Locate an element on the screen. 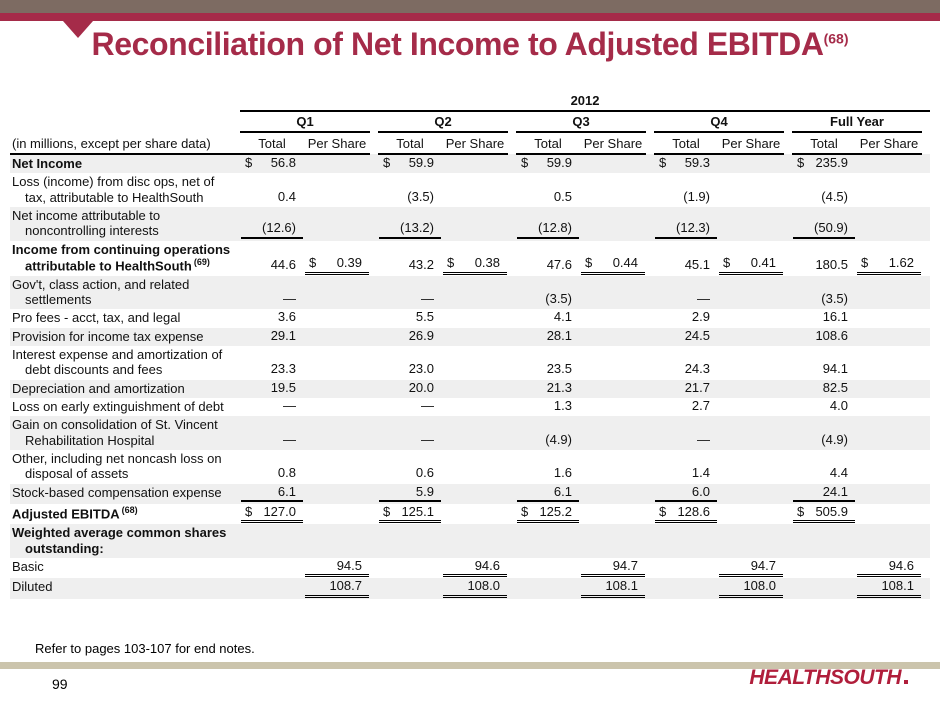  period-header-q3: Q3 is located at coordinates (581, 122).